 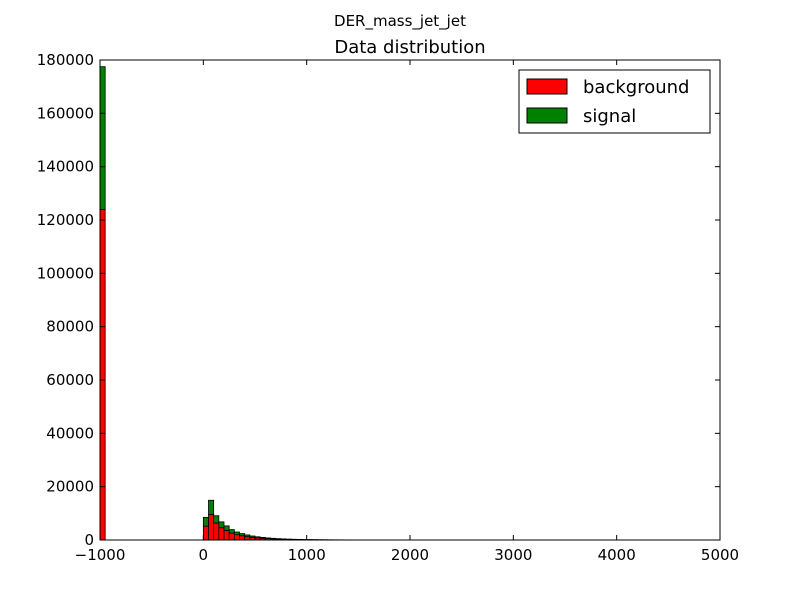 What do you see at coordinates (70, 433) in the screenshot?
I see `y-tick-label: 40000` at bounding box center [70, 433].